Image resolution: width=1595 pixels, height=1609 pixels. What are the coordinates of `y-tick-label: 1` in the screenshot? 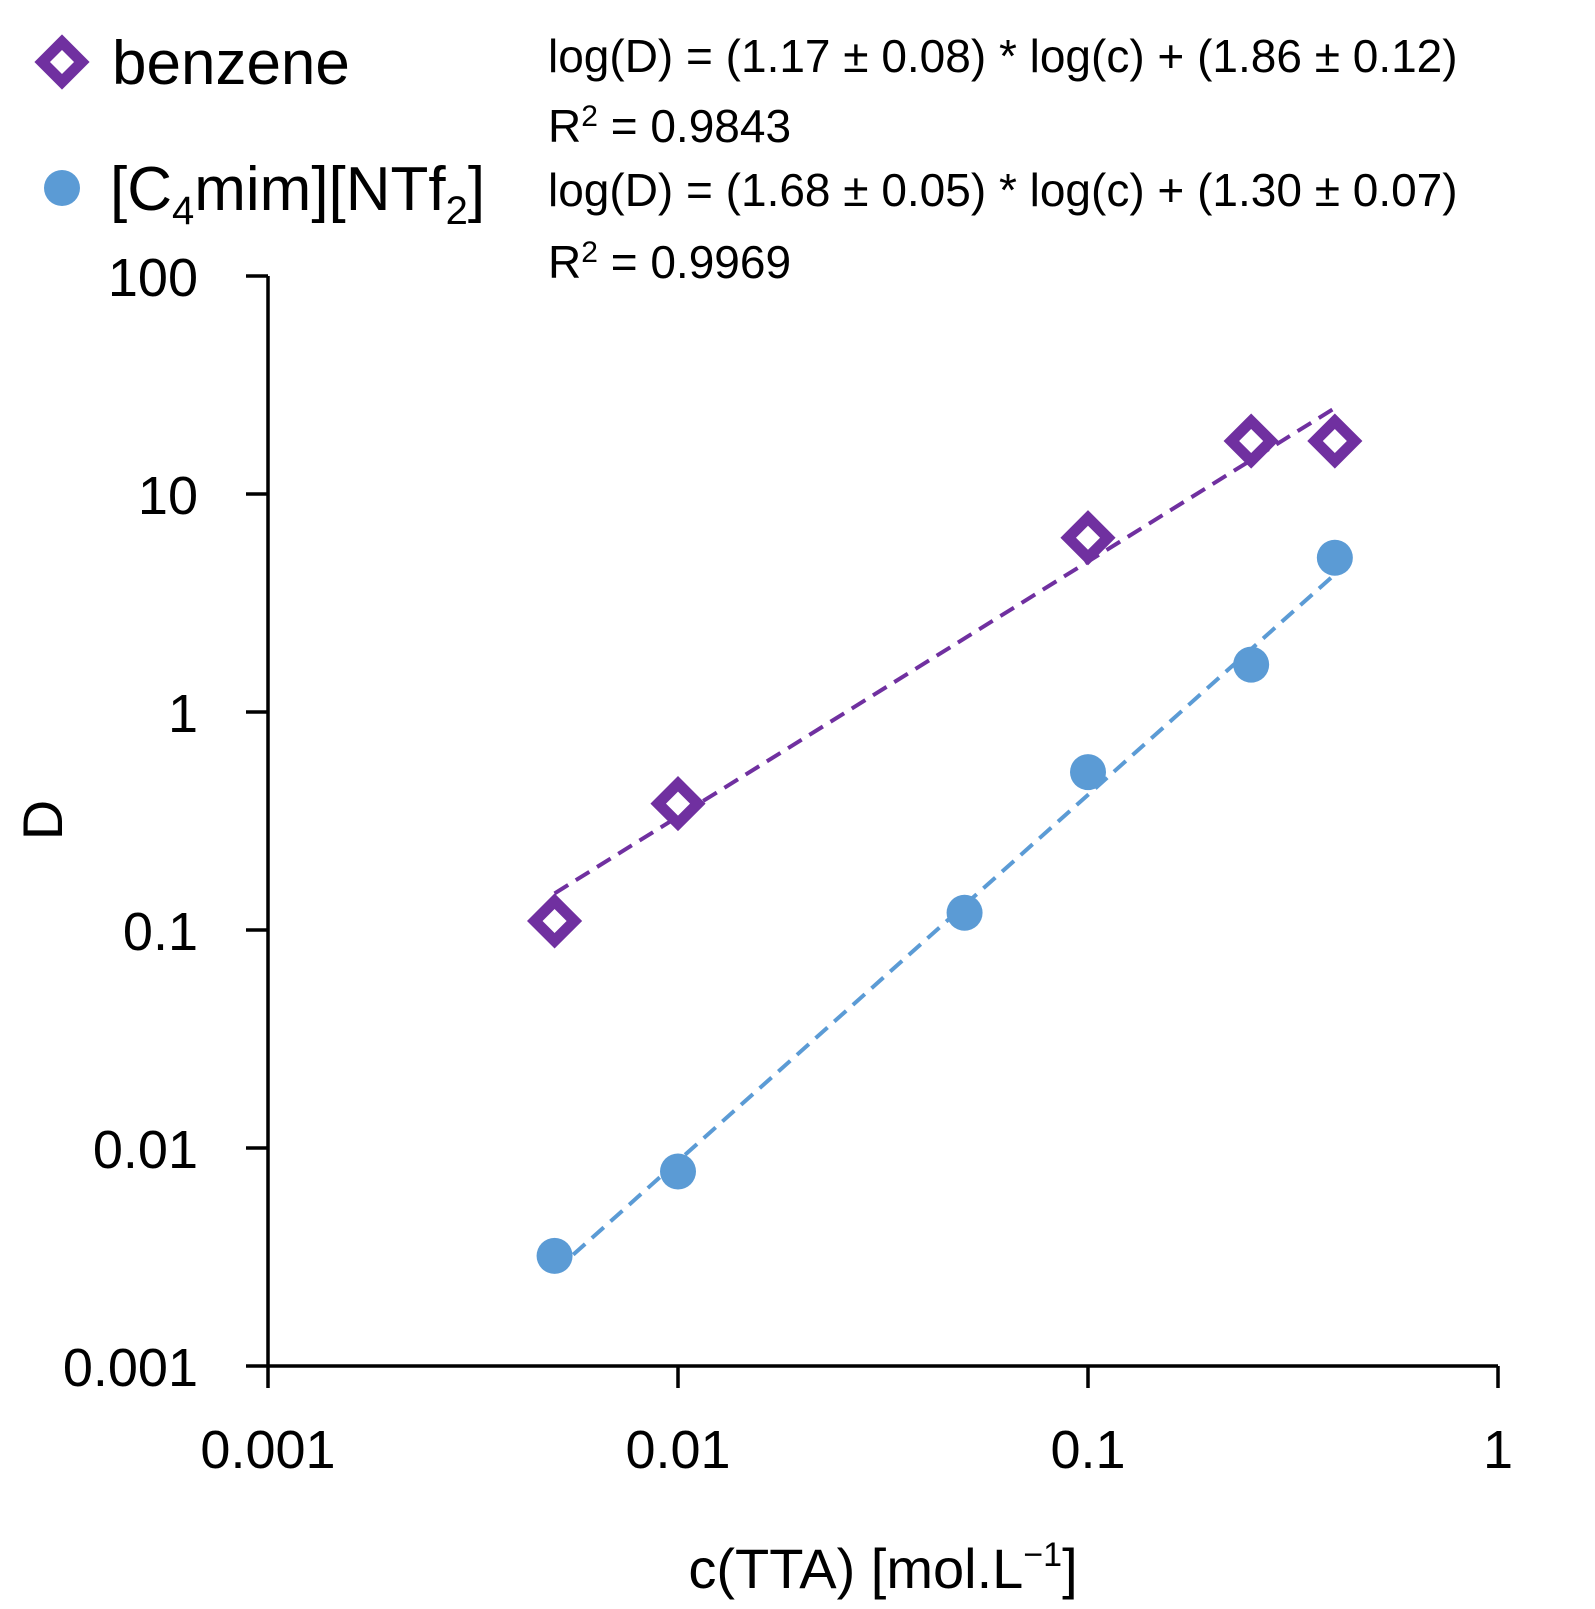 It's located at (183, 714).